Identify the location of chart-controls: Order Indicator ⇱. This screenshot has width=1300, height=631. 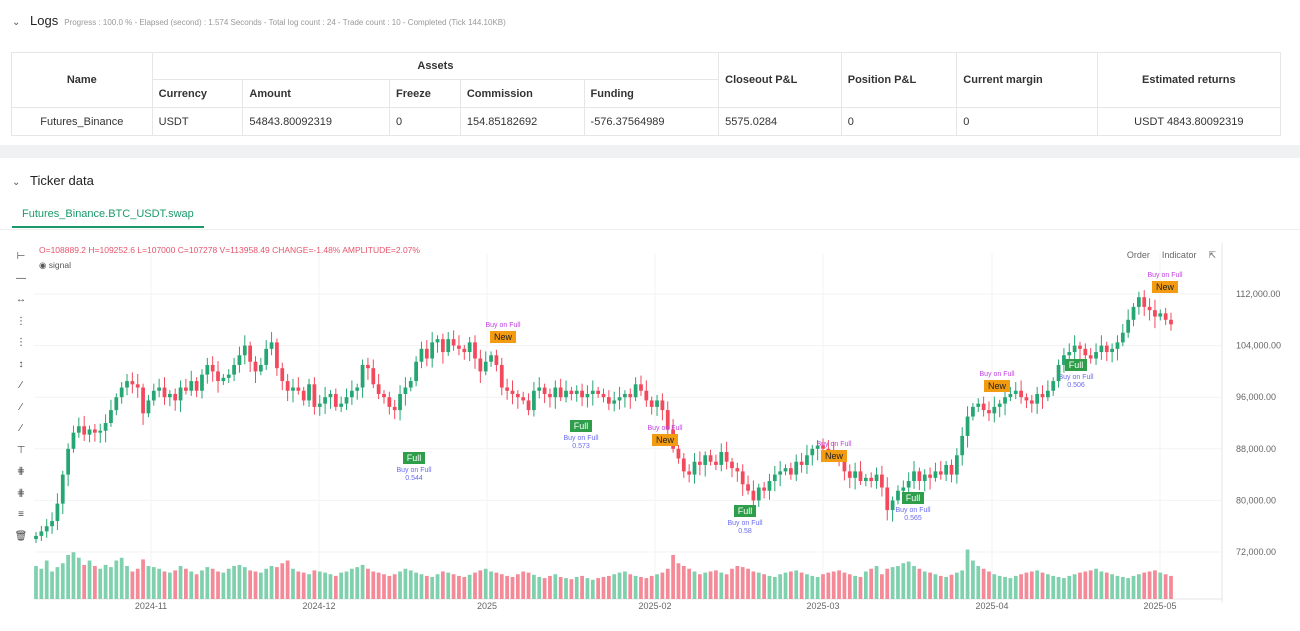
(1171, 255).